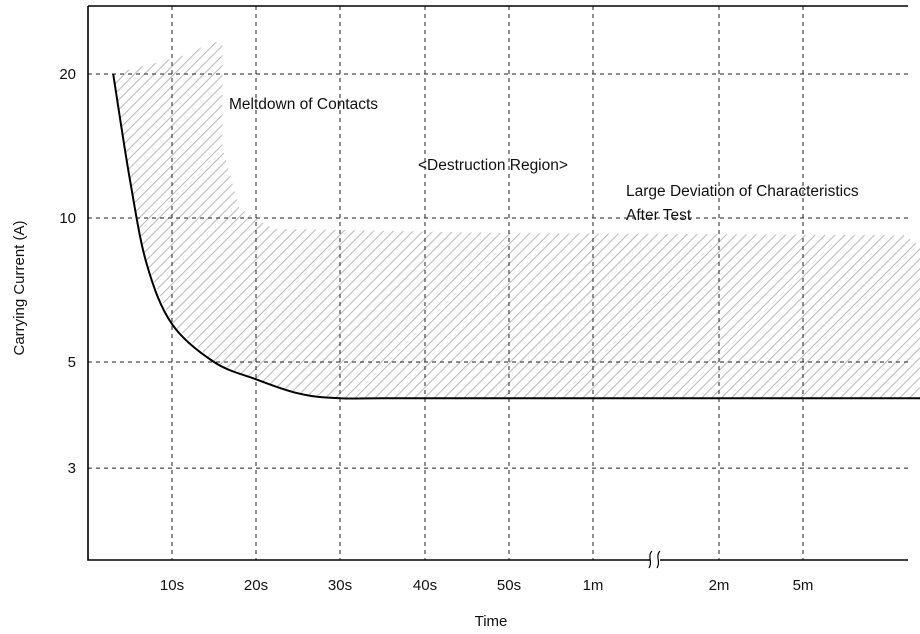 The image size is (920, 634). Describe the element at coordinates (172, 585) in the screenshot. I see `x-tick-10s: 10s` at that location.